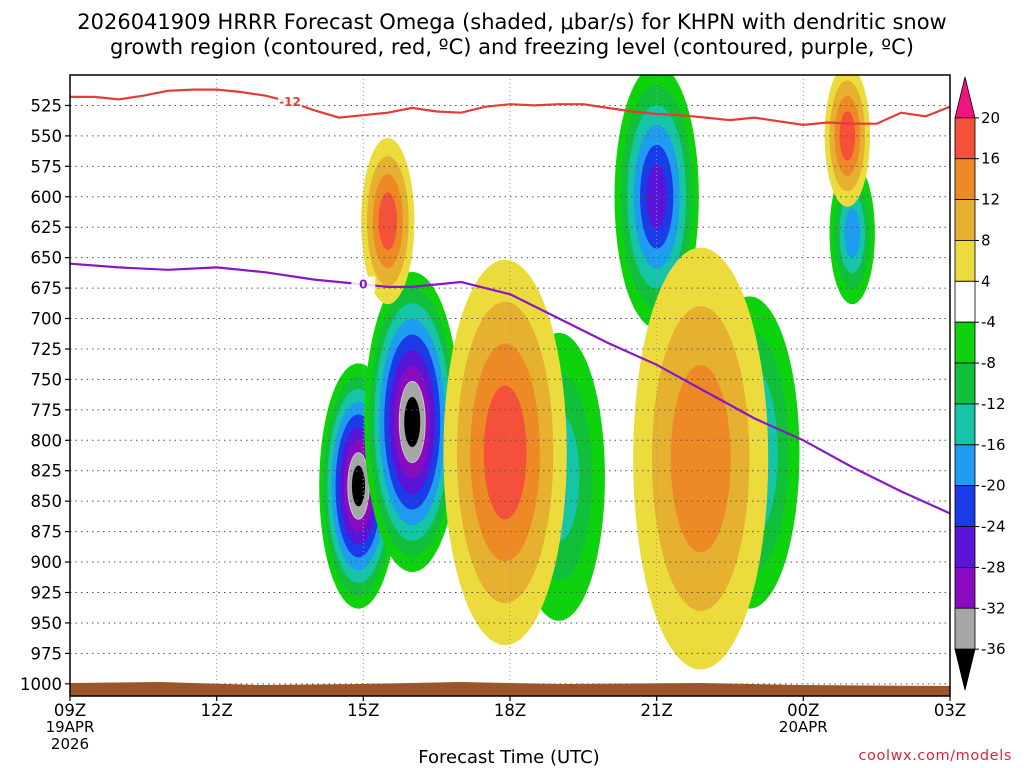 The height and width of the screenshot is (768, 1024). Describe the element at coordinates (363, 710) in the screenshot. I see `x-tick-label: 15Z` at that location.